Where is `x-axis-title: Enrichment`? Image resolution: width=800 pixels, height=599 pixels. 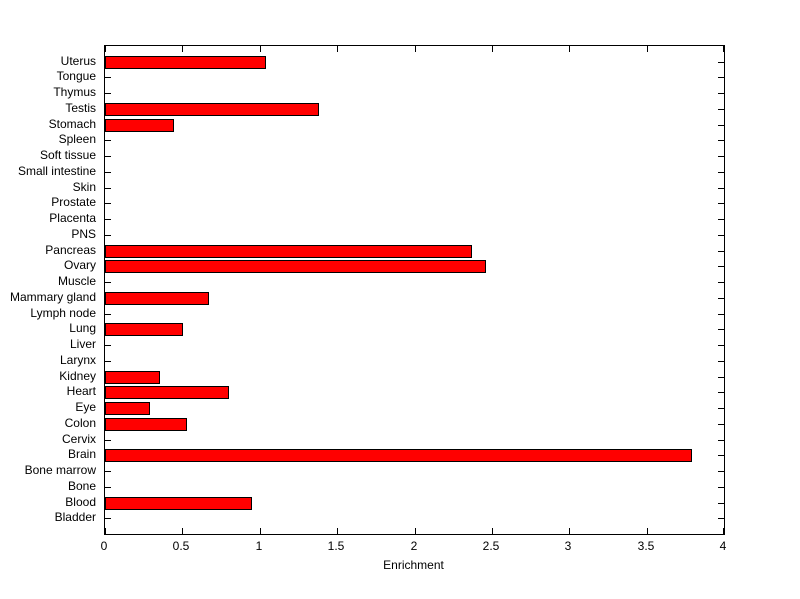 x-axis-title: Enrichment is located at coordinates (413, 565).